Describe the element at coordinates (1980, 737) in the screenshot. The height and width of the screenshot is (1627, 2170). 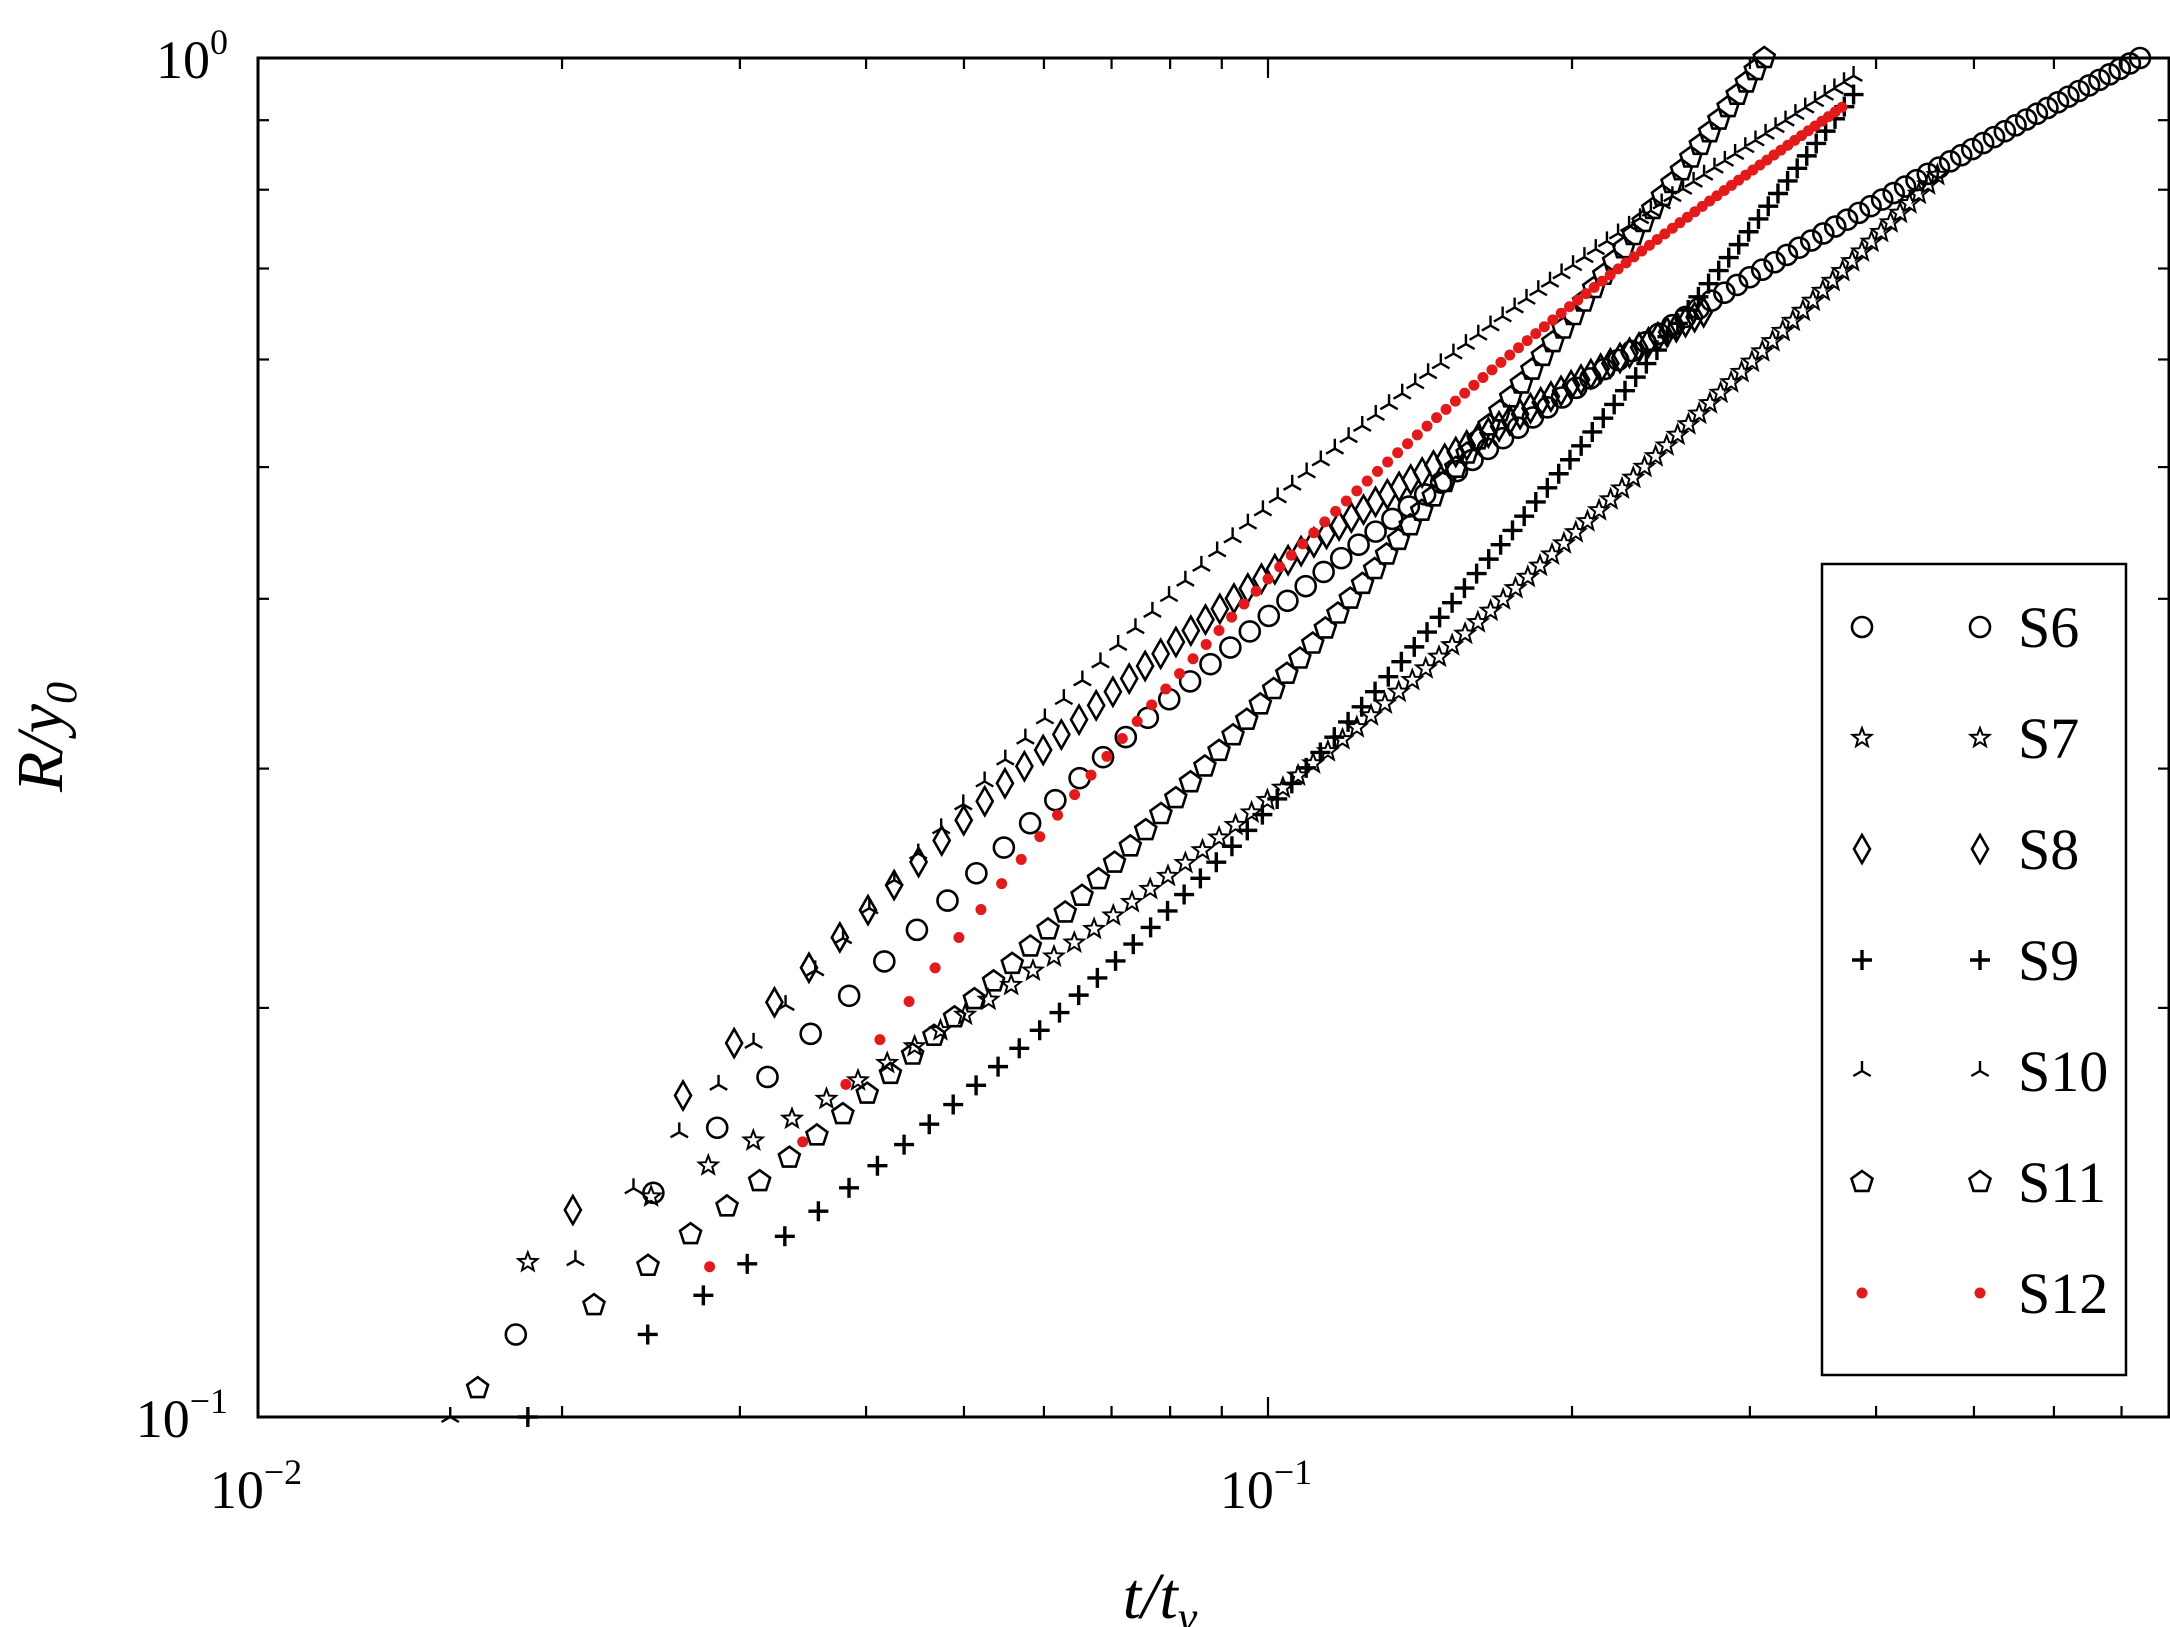
I see `legend-marker-s7` at that location.